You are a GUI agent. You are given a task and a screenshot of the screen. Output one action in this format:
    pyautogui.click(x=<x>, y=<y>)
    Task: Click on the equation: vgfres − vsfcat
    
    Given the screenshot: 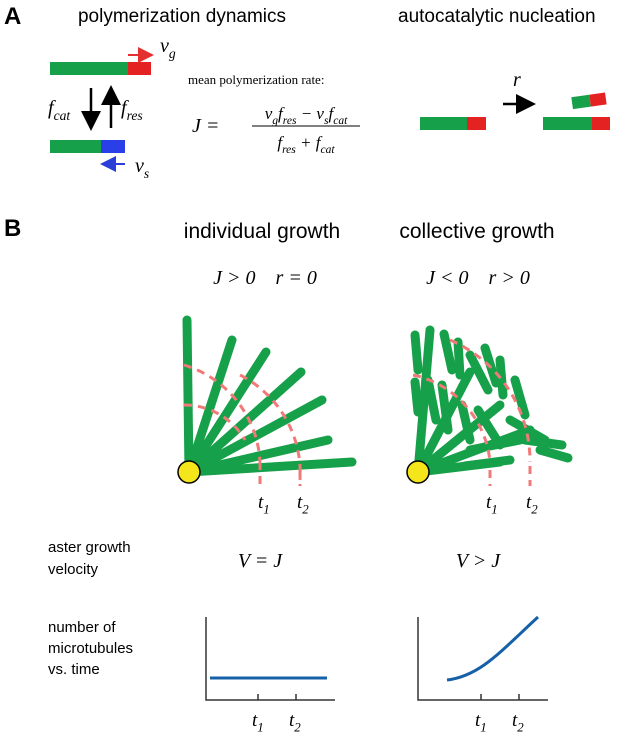 What is the action you would take?
    pyautogui.click(x=306, y=115)
    